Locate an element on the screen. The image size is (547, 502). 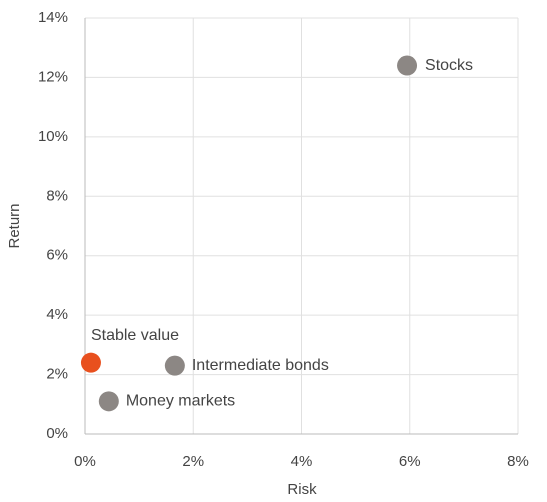
x-tick-label: 4% is located at coordinates (302, 461).